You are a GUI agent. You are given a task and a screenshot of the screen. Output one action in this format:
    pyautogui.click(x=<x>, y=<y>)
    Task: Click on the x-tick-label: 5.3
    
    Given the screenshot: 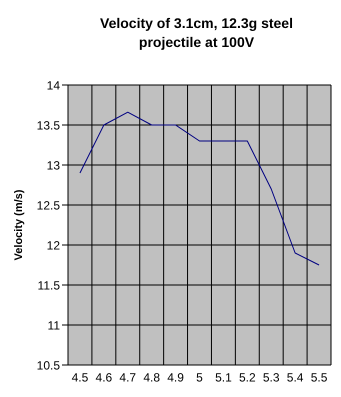 What is the action you would take?
    pyautogui.click(x=271, y=377)
    